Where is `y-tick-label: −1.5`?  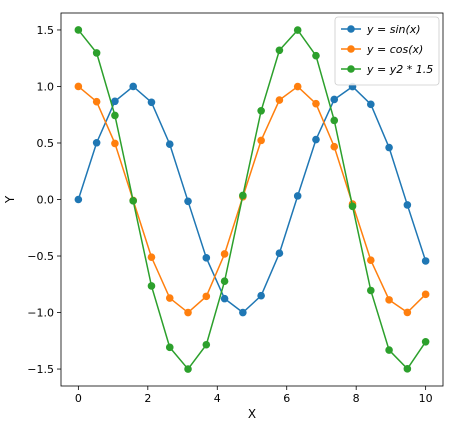
y-tick-label: −1.5 is located at coordinates (40, 369).